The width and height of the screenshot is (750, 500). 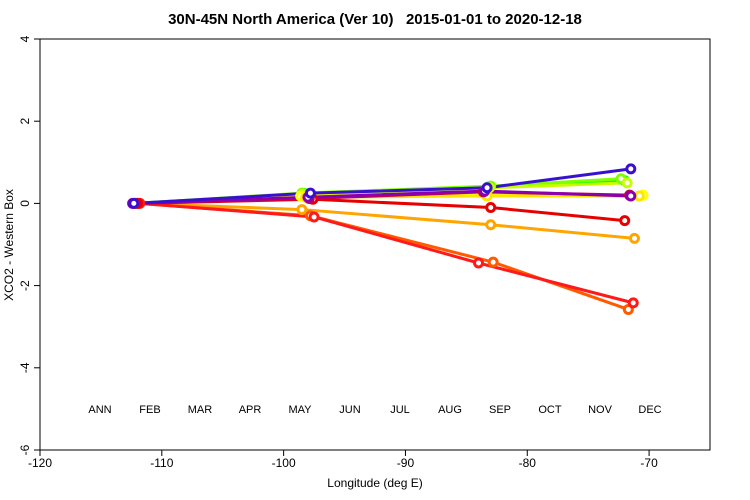 What do you see at coordinates (250, 410) in the screenshot?
I see `legend-label: APR` at bounding box center [250, 410].